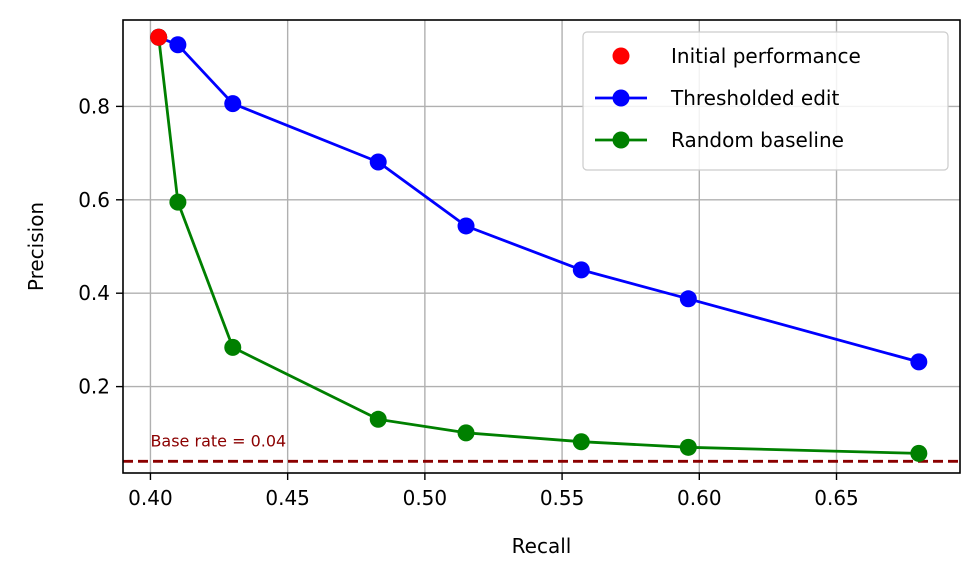 The height and width of the screenshot is (580, 980). Describe the element at coordinates (94, 106) in the screenshot. I see `y-tick-label: 0.8` at that location.